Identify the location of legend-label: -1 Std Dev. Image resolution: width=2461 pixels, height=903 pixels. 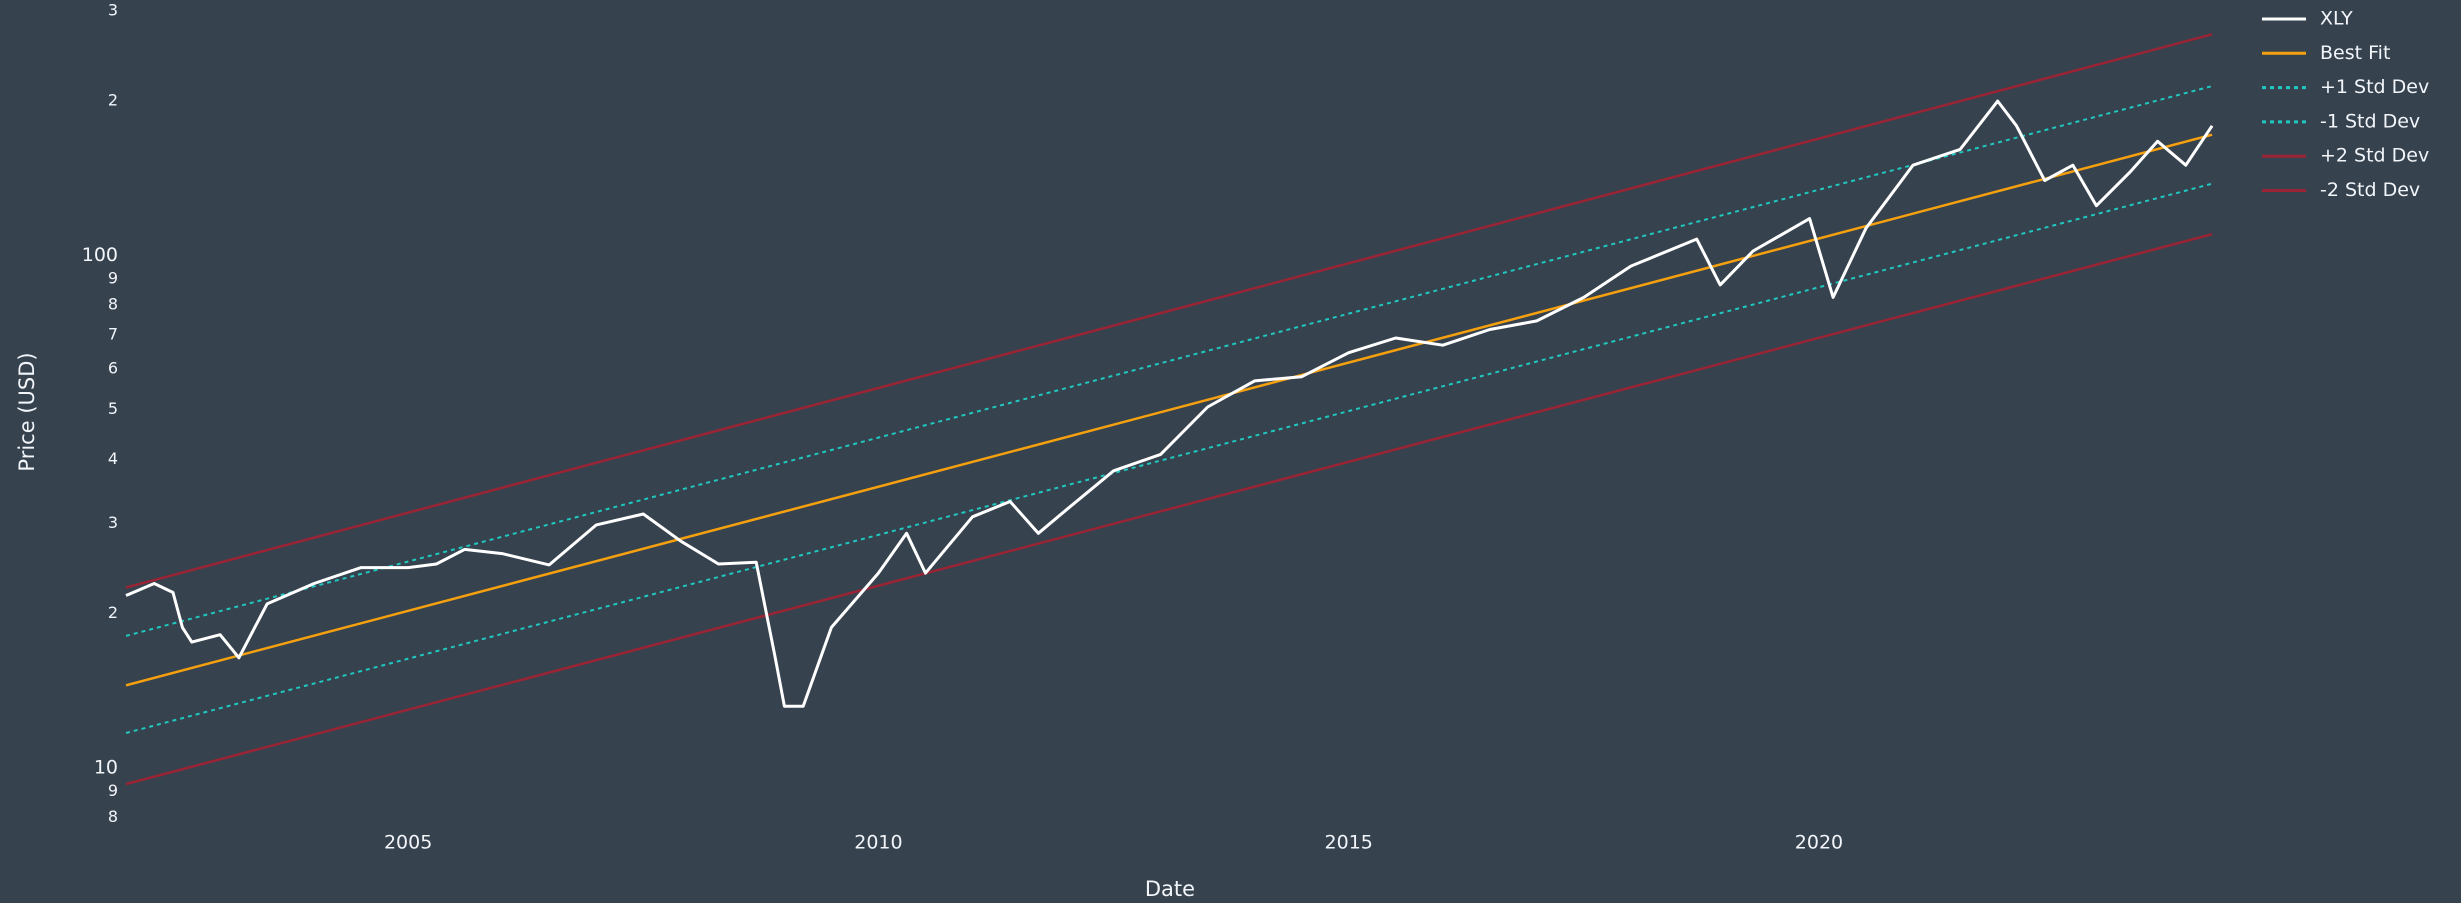
(2370, 121).